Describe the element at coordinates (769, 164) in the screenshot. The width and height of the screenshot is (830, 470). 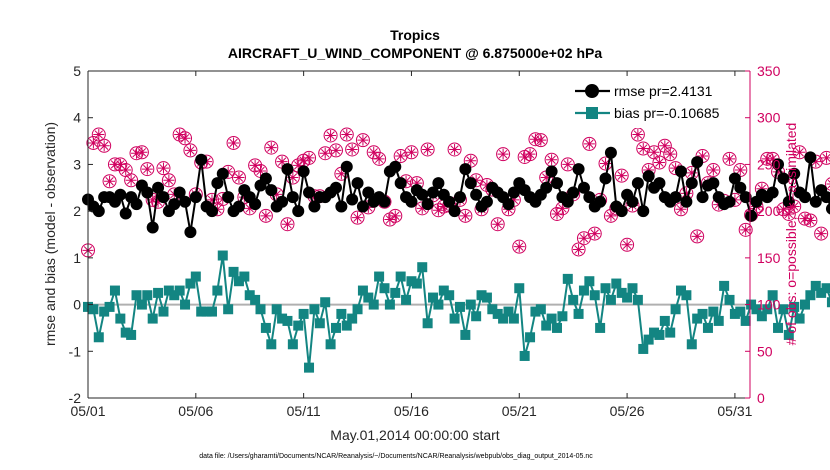
I see `y-tick-label-right: 250` at that location.